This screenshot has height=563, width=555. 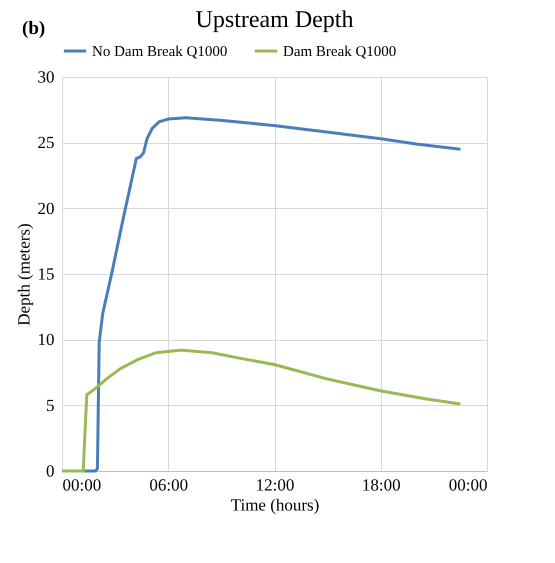 I want to click on x-axis-title: Time (hours), so click(x=275, y=505).